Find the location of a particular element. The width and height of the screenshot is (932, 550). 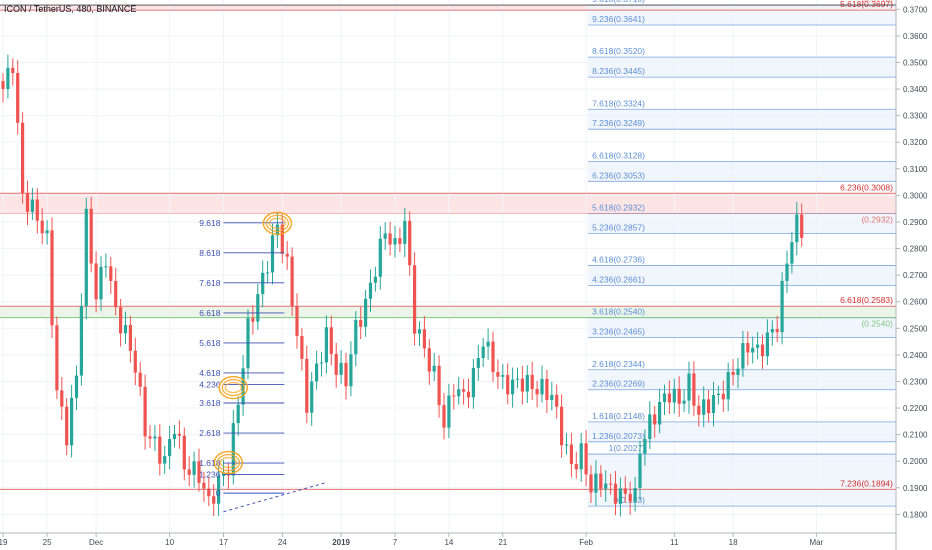

price-tick-label: 0.2000 is located at coordinates (915, 461).